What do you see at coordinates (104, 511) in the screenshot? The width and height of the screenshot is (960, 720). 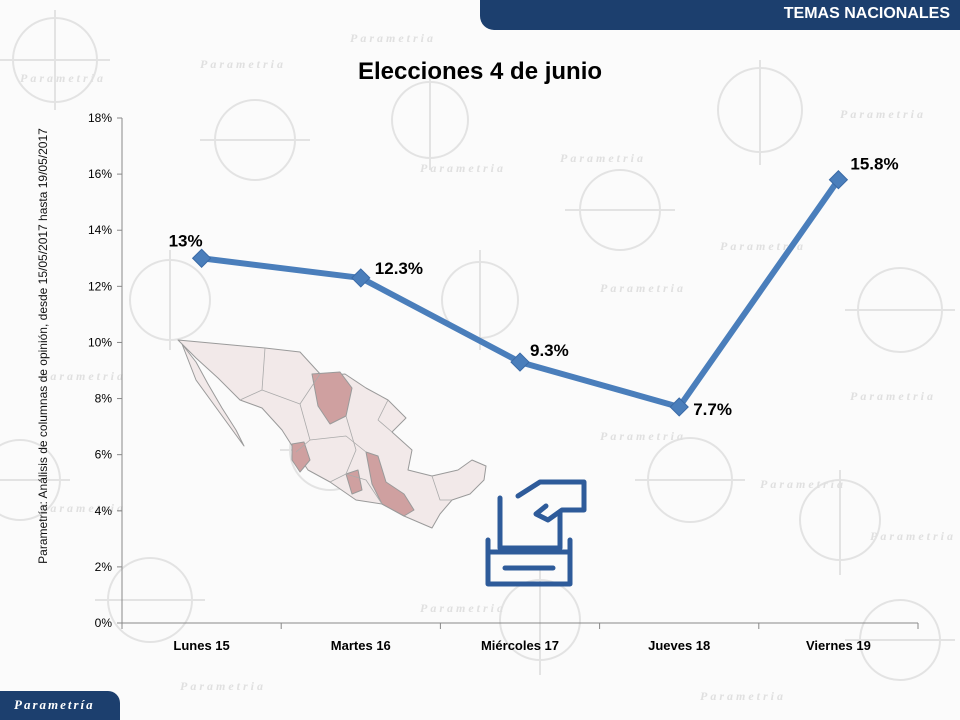 I see `y-tick-label: 4%` at bounding box center [104, 511].